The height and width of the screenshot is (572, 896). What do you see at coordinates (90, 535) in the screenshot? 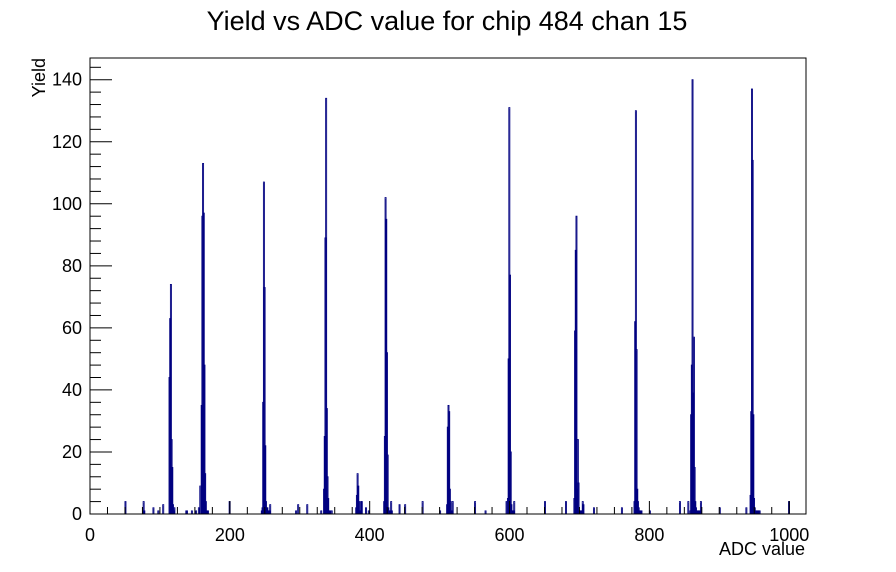
I see `x-tick-label: 0` at bounding box center [90, 535].